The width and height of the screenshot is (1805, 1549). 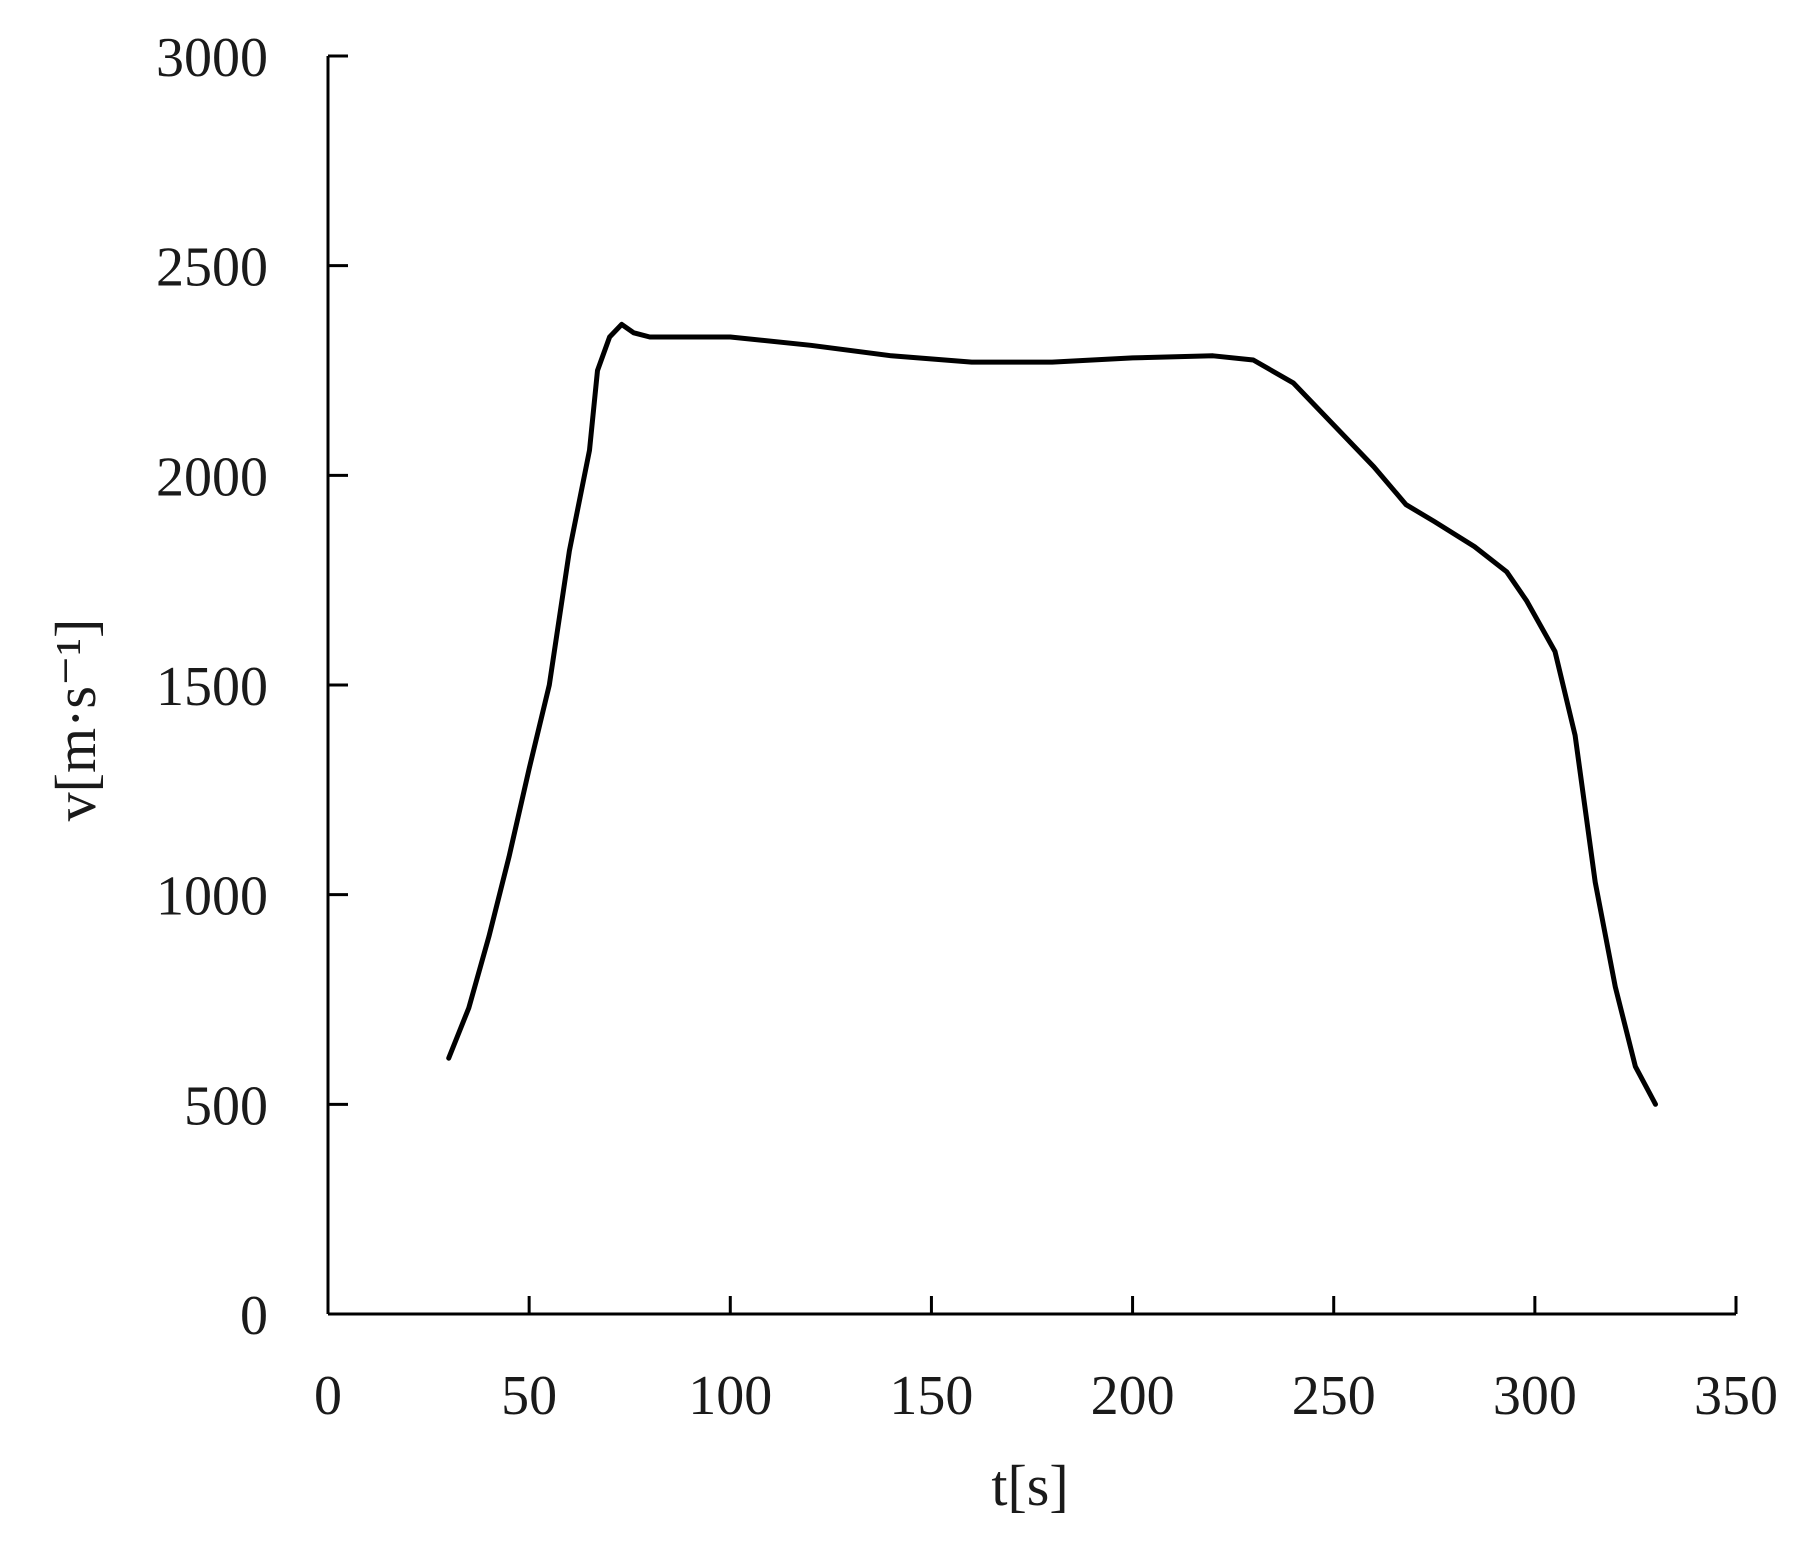 What do you see at coordinates (254, 1316) in the screenshot?
I see `y-tick-label: 0` at bounding box center [254, 1316].